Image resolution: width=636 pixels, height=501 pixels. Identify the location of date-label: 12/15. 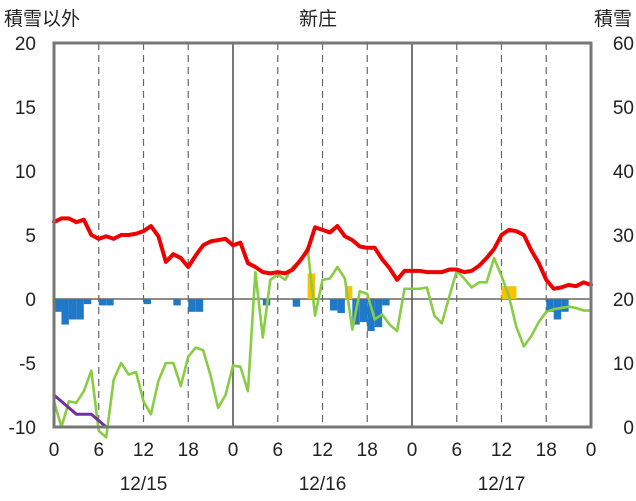
(144, 484).